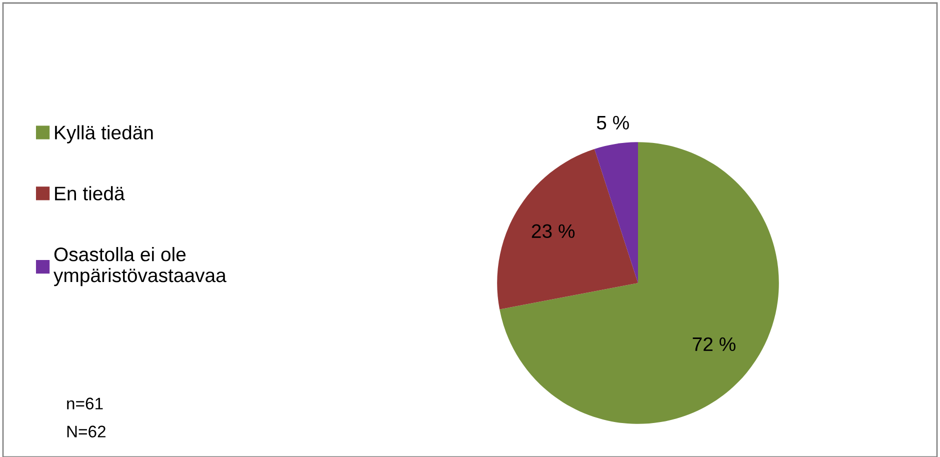 Image resolution: width=940 pixels, height=457 pixels. I want to click on data-label: 23 %, so click(553, 231).